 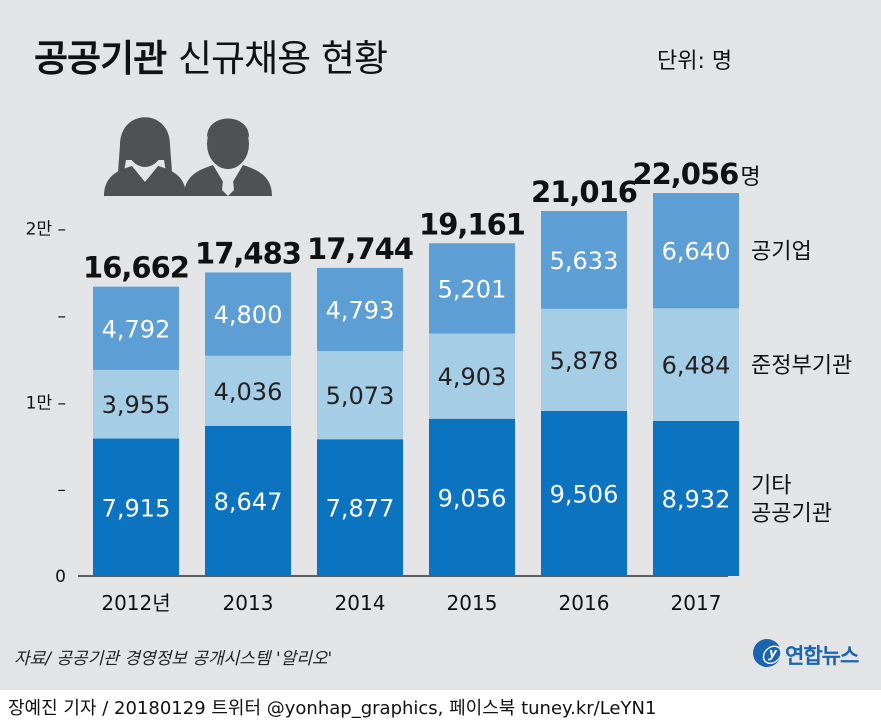 What do you see at coordinates (770, 654) in the screenshot?
I see `logo-mark-glyph: ⓨ` at bounding box center [770, 654].